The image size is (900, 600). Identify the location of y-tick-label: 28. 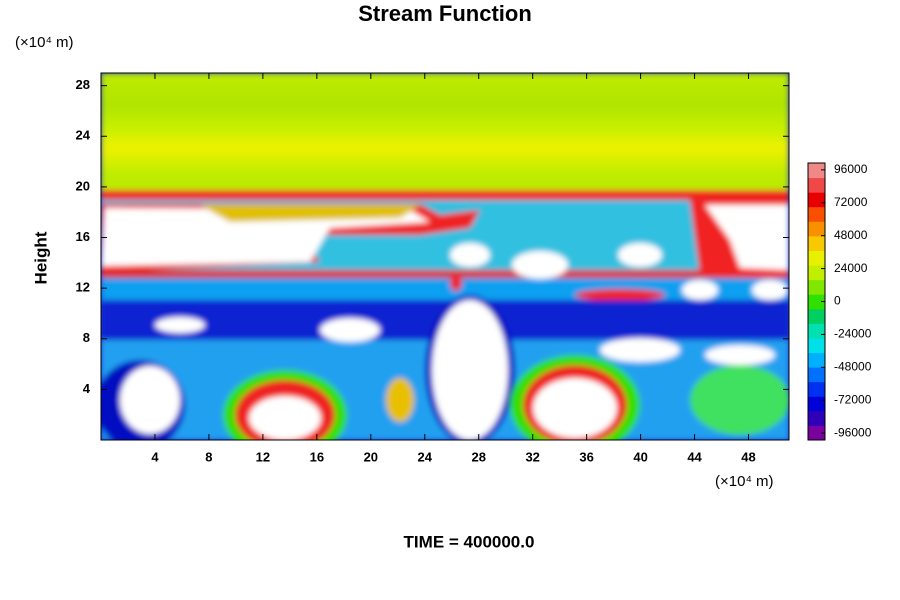
(83, 84).